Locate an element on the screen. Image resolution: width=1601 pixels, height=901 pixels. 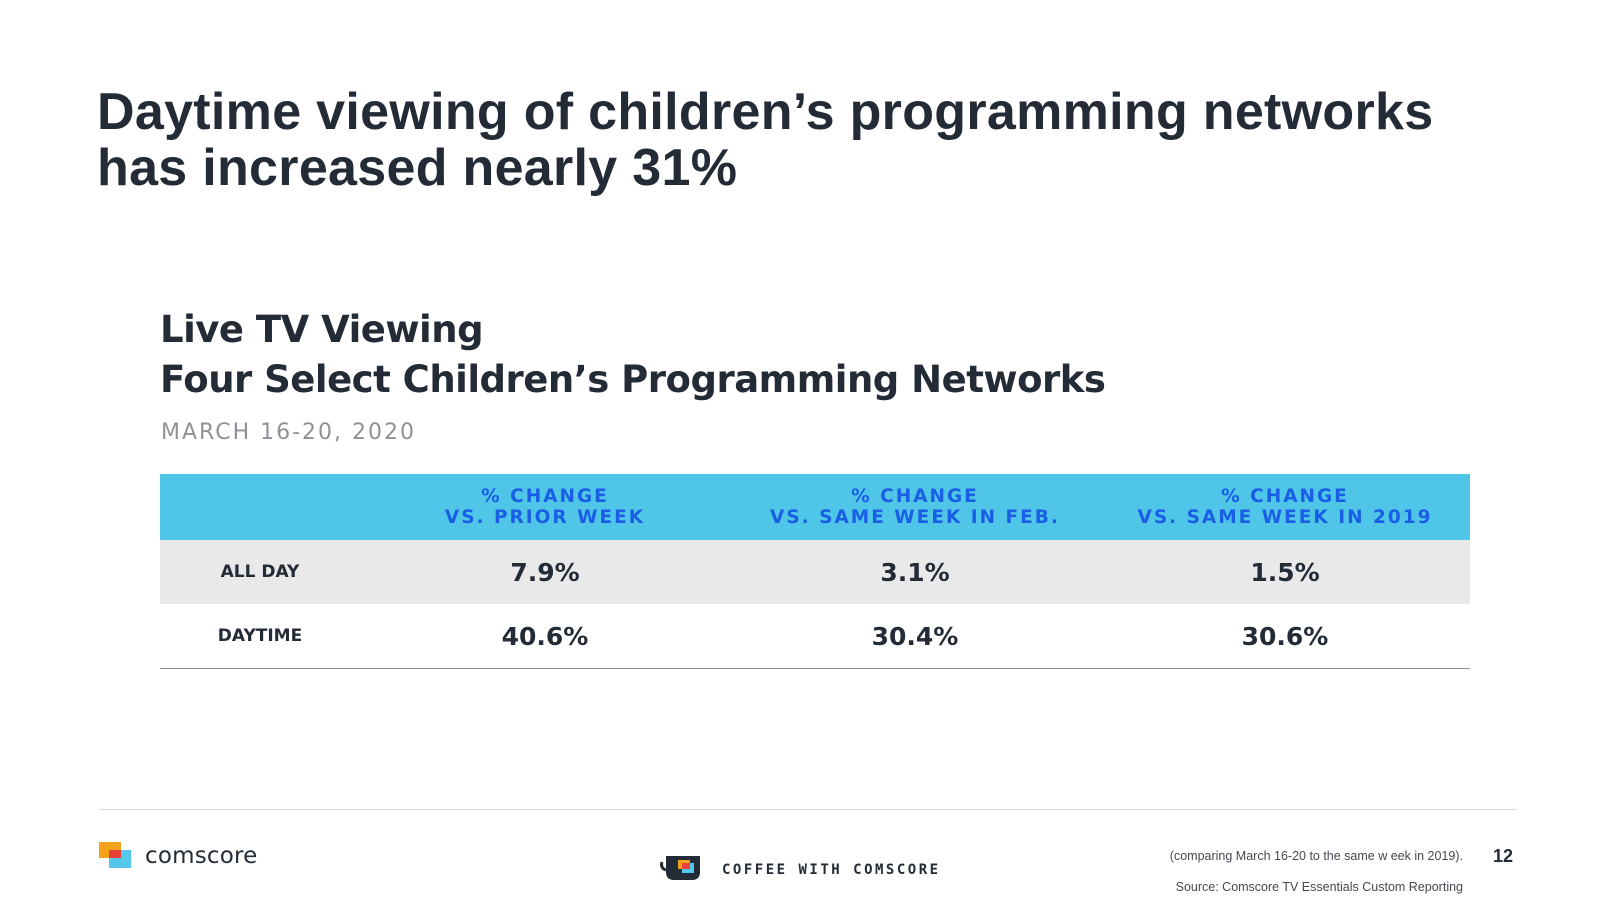
header-prior-week: % CHANGE VS. PRIOR WEEK is located at coordinates (545, 507).